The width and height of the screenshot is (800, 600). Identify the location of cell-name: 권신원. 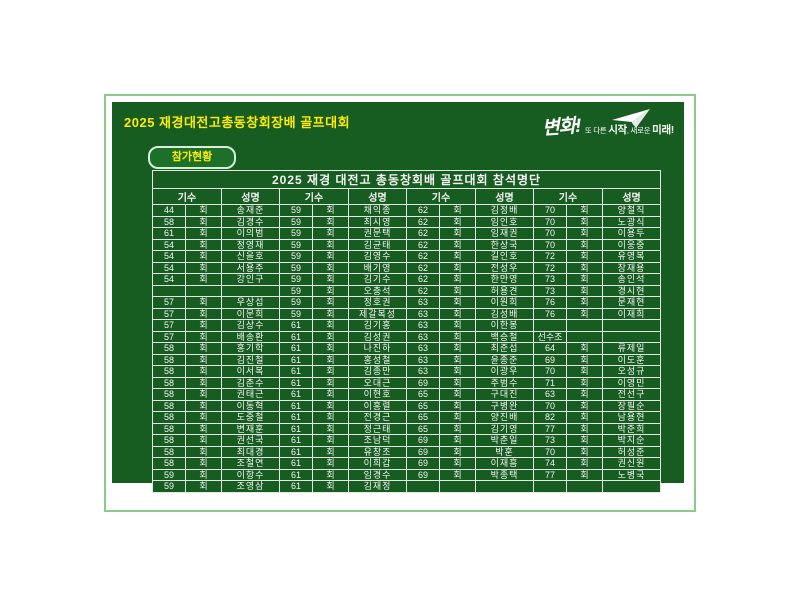
(631, 463).